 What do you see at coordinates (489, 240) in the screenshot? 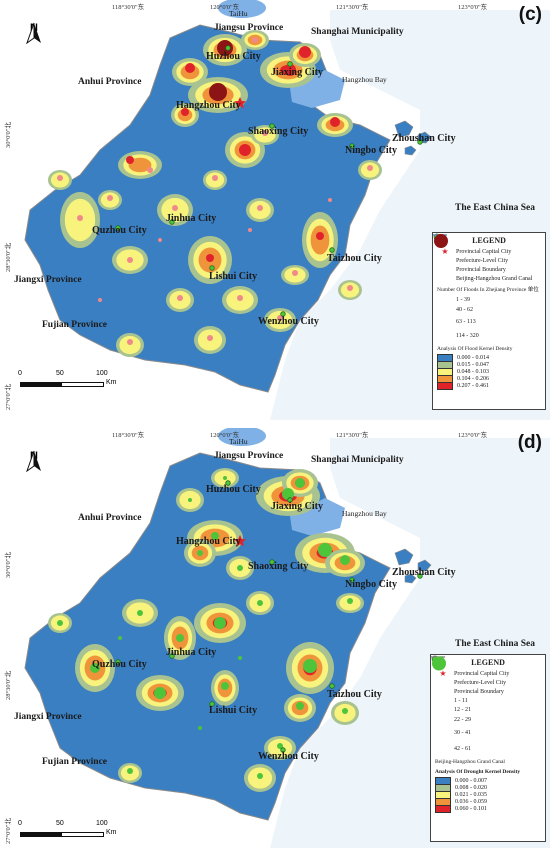
I see `legend-title: LEGEND` at bounding box center [489, 240].